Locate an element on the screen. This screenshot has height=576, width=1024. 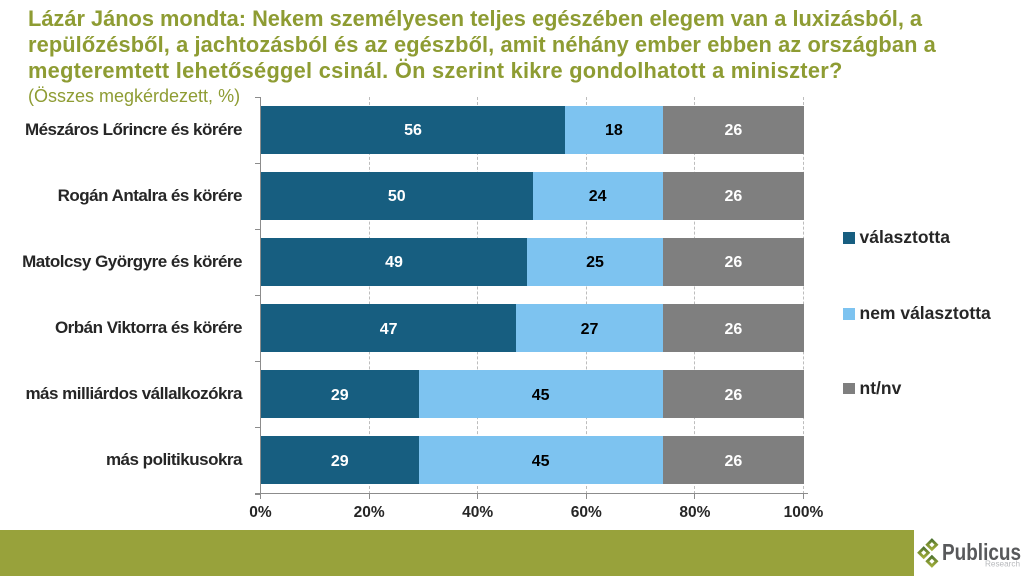
svg-text: Research is located at coordinates (1002, 564).